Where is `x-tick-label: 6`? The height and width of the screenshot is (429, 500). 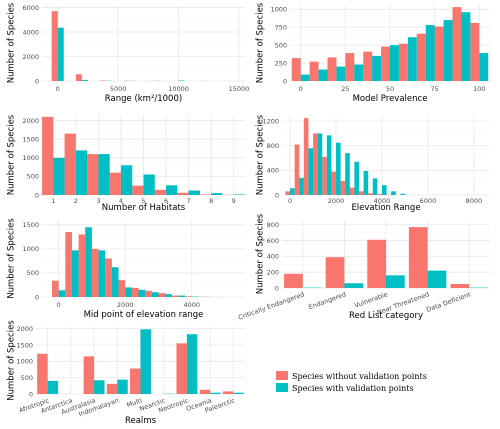
x-tick-label: 6 is located at coordinates (166, 201).